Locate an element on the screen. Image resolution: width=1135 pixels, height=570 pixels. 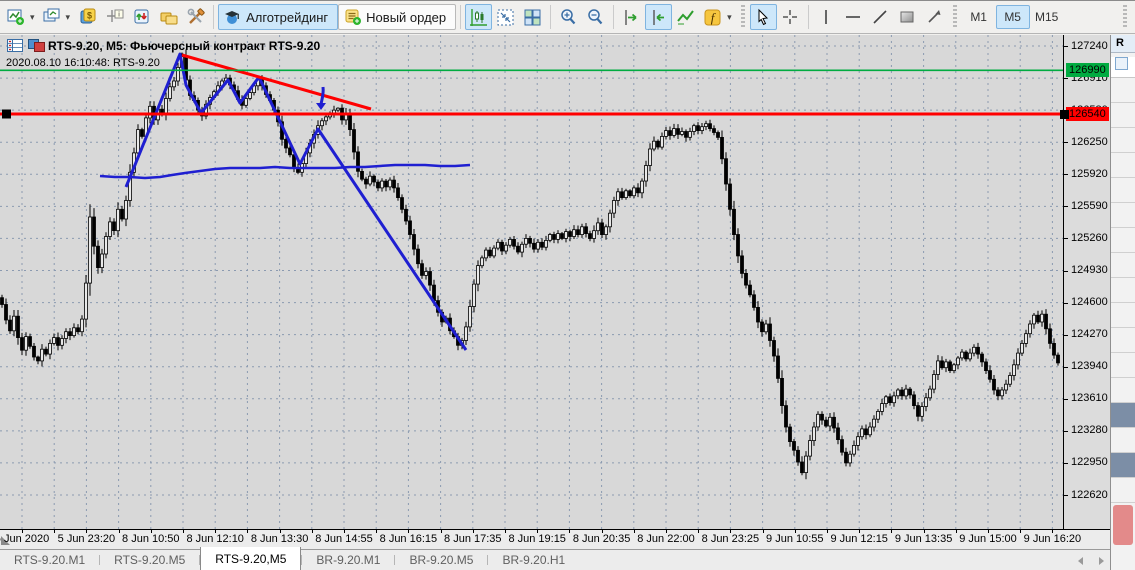
background-window-scroll is located at coordinates (1123, 525).